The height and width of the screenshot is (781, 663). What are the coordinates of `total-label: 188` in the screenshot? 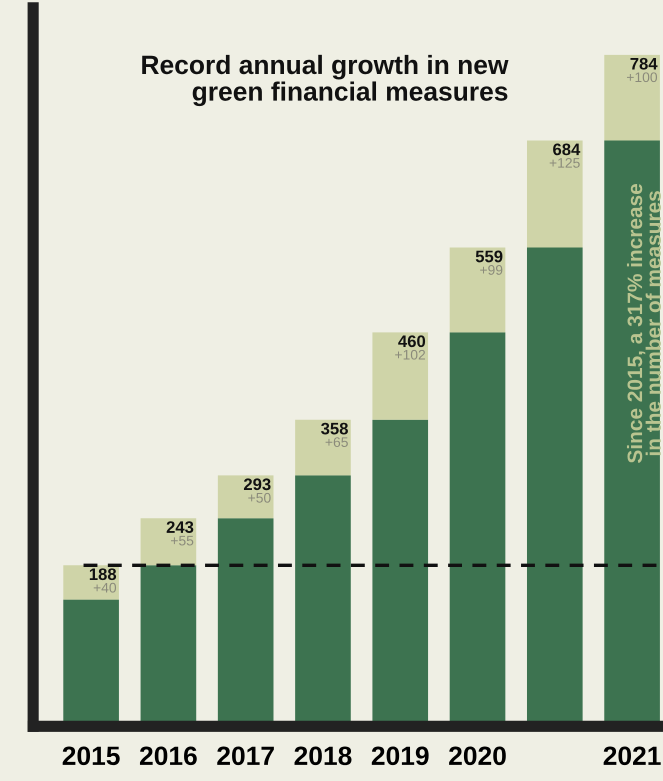 It's located at (103, 574).